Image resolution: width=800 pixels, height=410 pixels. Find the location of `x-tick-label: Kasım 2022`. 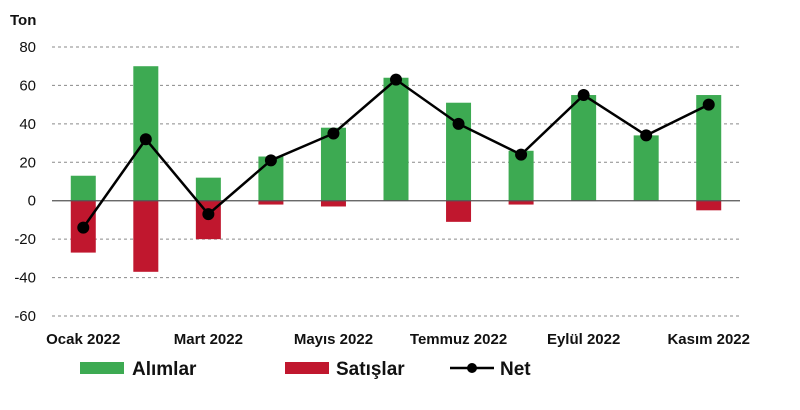

x-tick-label: Kasım 2022 is located at coordinates (708, 339).